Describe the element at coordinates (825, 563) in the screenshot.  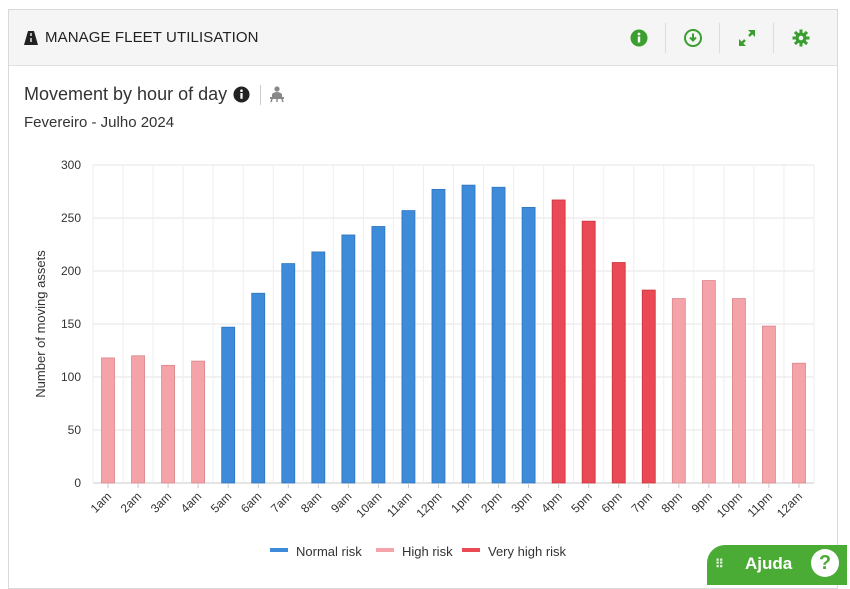
I see `help-question-icon: ?` at that location.